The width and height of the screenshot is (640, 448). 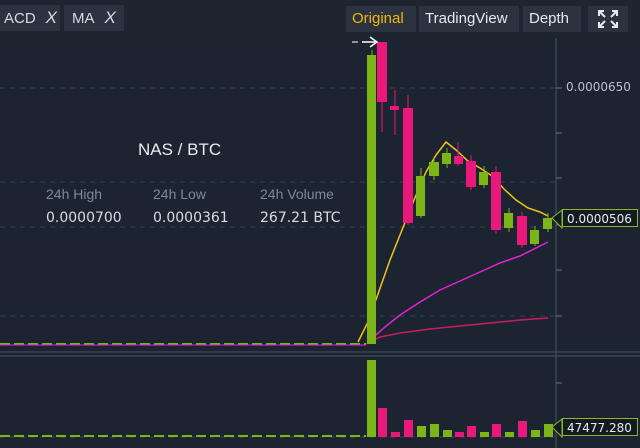 I want to click on fullscreen-button, so click(x=608, y=19).